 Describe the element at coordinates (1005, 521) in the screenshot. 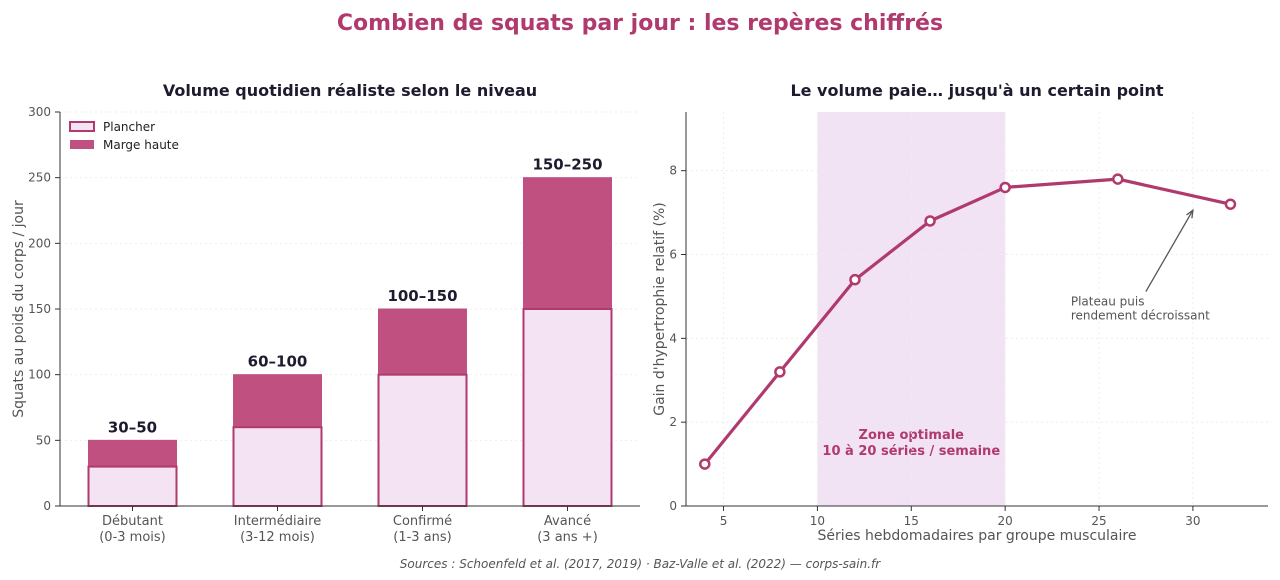

I see `right-x-tick-label: 20` at that location.